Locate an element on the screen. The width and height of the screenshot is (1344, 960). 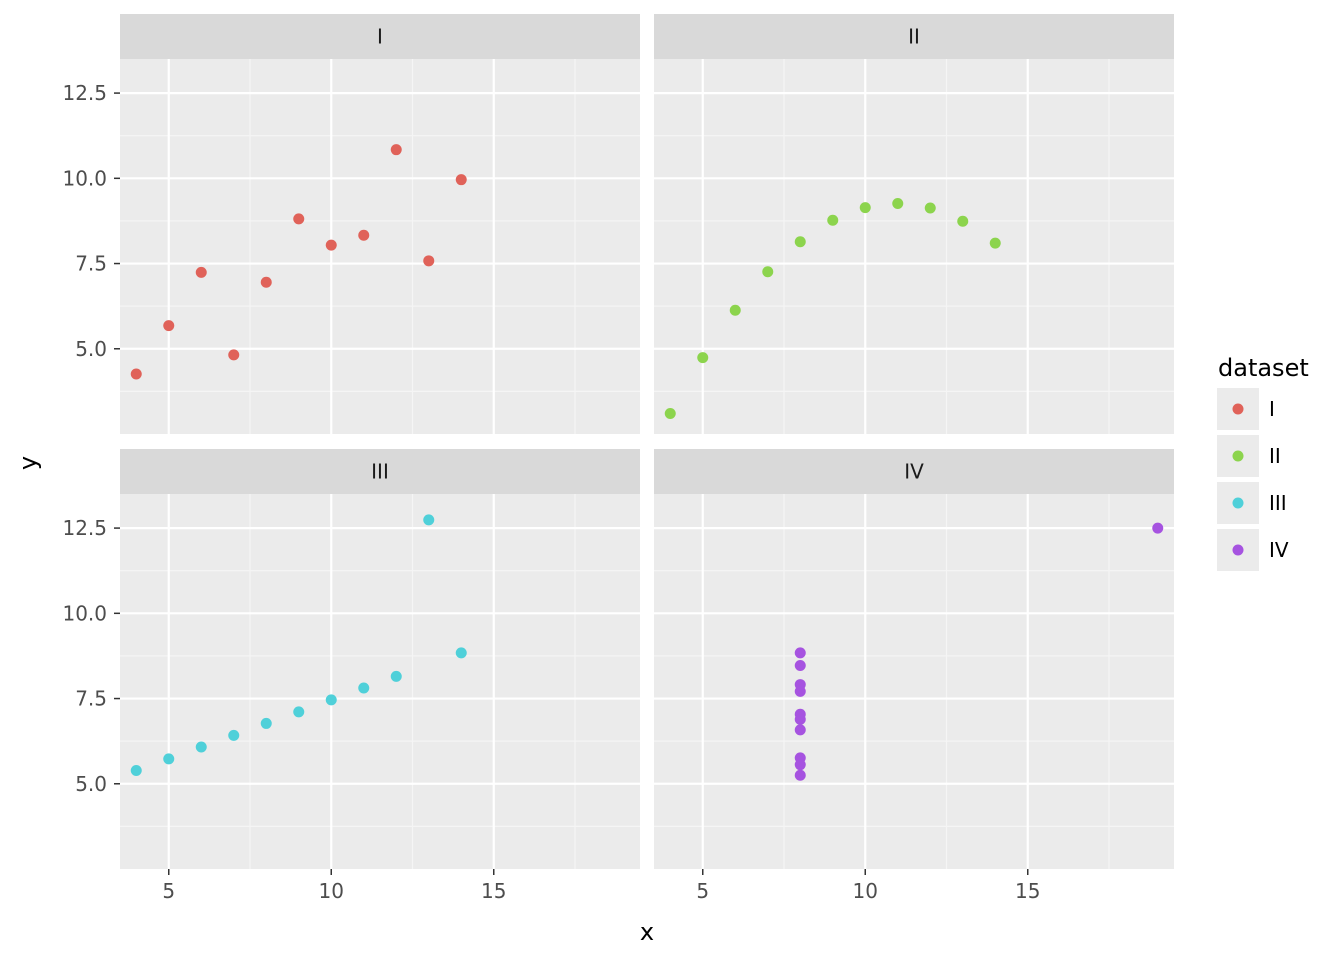
facet-strip-label: I is located at coordinates (380, 37).